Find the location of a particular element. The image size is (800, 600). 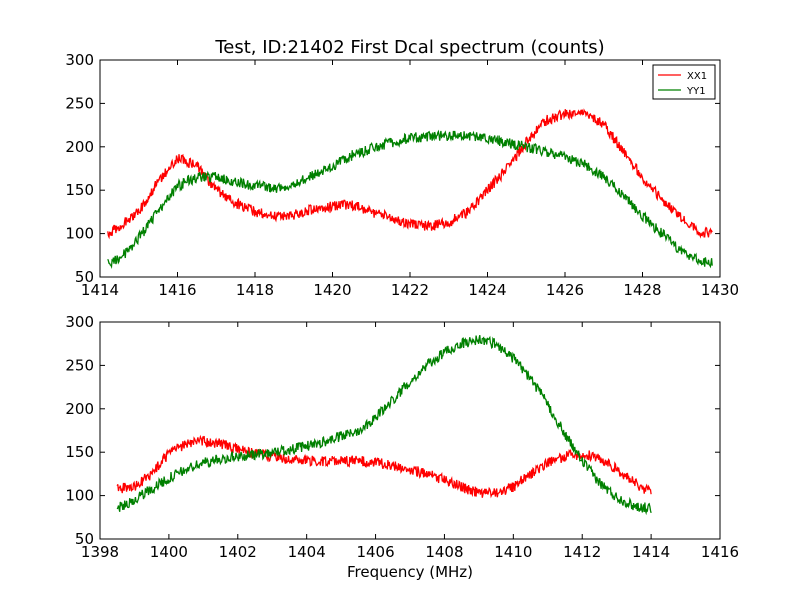

legend-label-xx1: XX1 is located at coordinates (697, 76).